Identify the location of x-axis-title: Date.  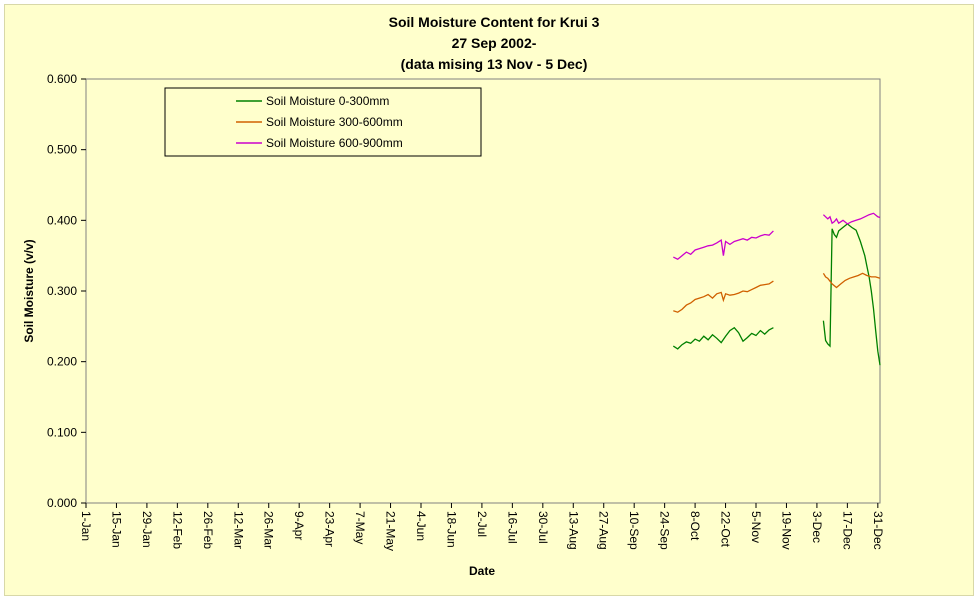
(482, 571).